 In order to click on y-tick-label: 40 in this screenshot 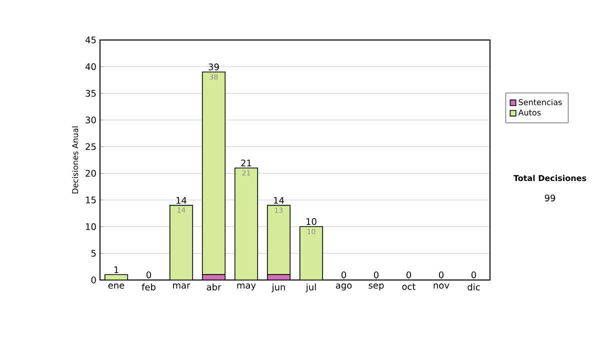, I will do `click(90, 66)`.